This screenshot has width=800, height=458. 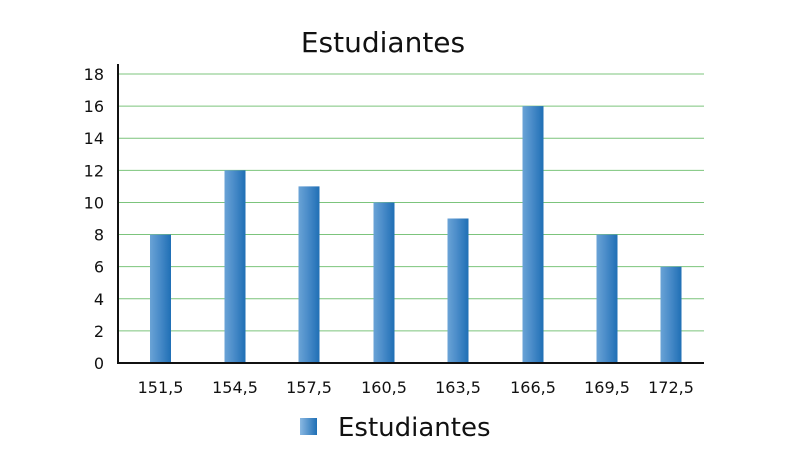 What do you see at coordinates (94, 170) in the screenshot?
I see `y-tick-label: 12` at bounding box center [94, 170].